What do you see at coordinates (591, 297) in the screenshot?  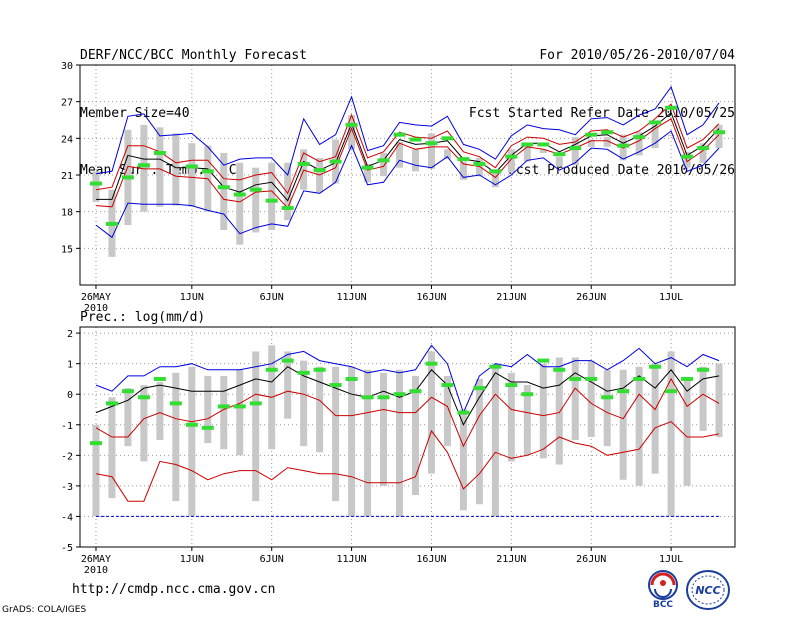 I see `temp-xtick-label: 26JUN` at bounding box center [591, 297].